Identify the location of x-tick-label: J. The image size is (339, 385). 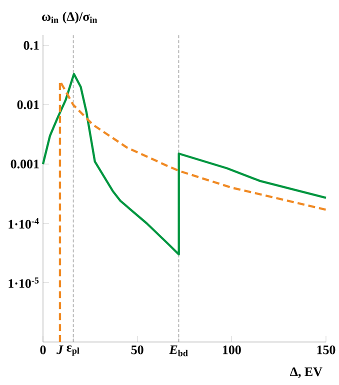
(60, 350).